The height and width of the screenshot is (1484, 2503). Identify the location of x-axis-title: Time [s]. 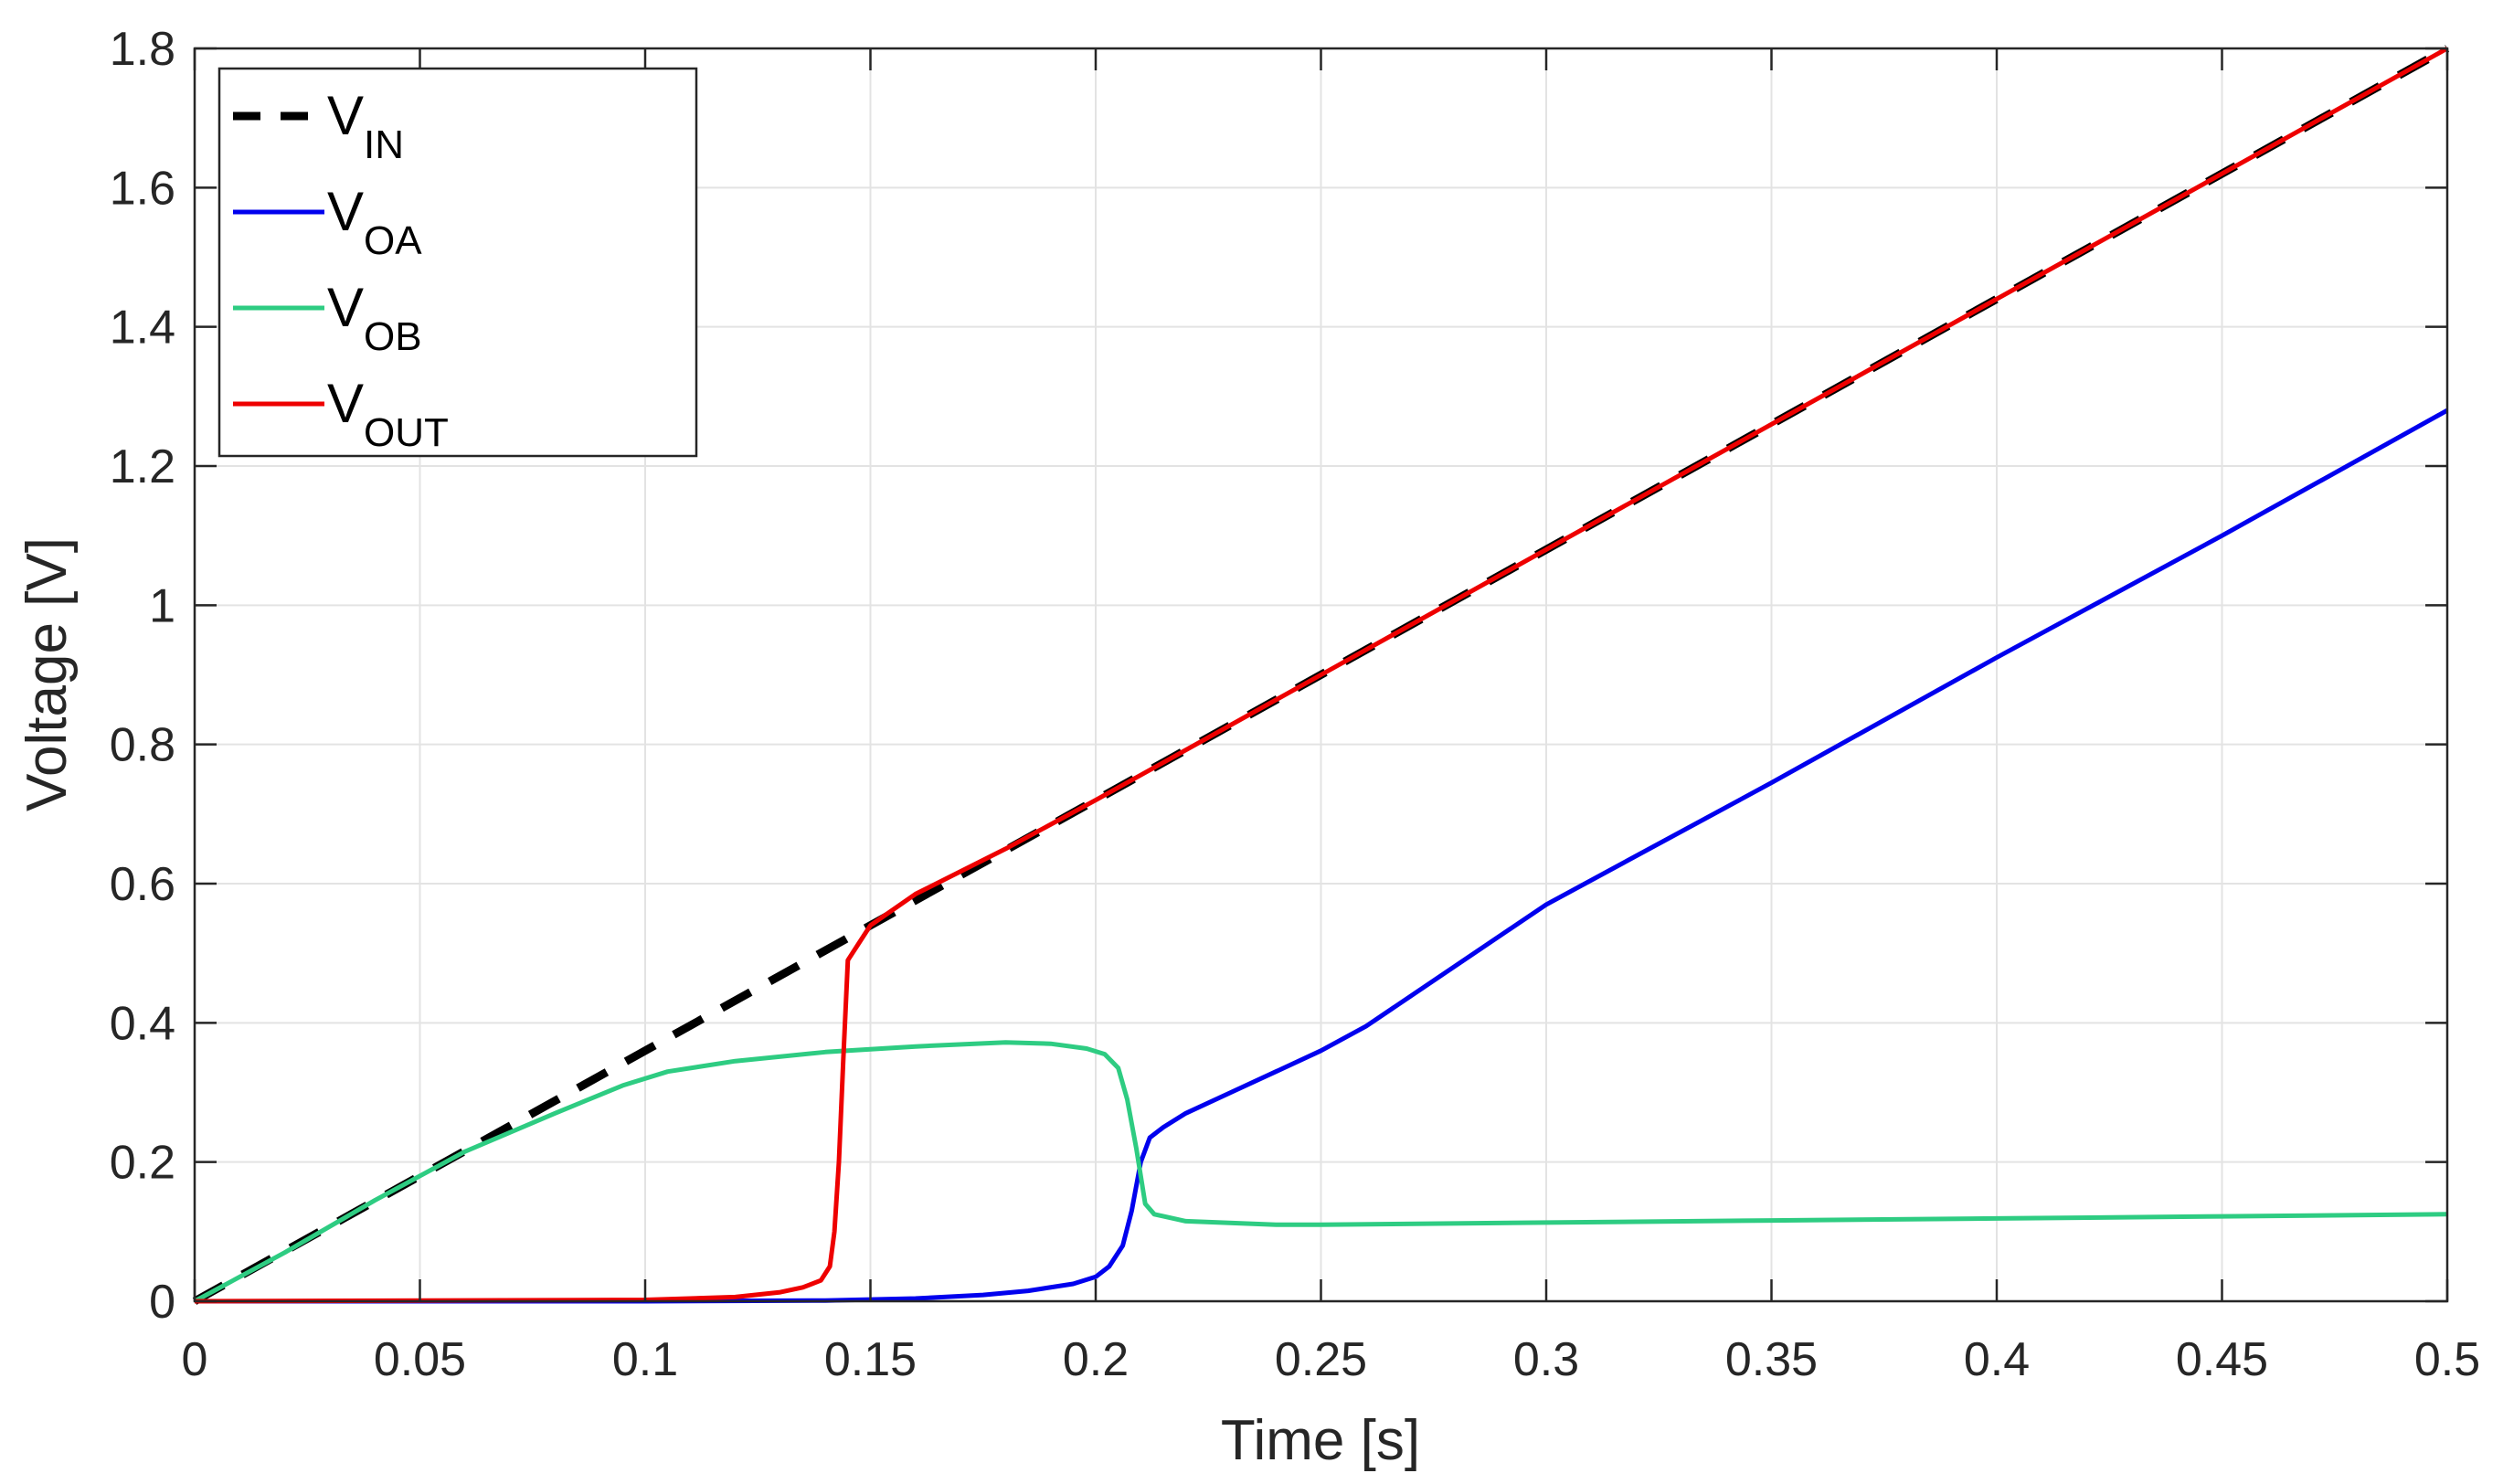
(1320, 1440).